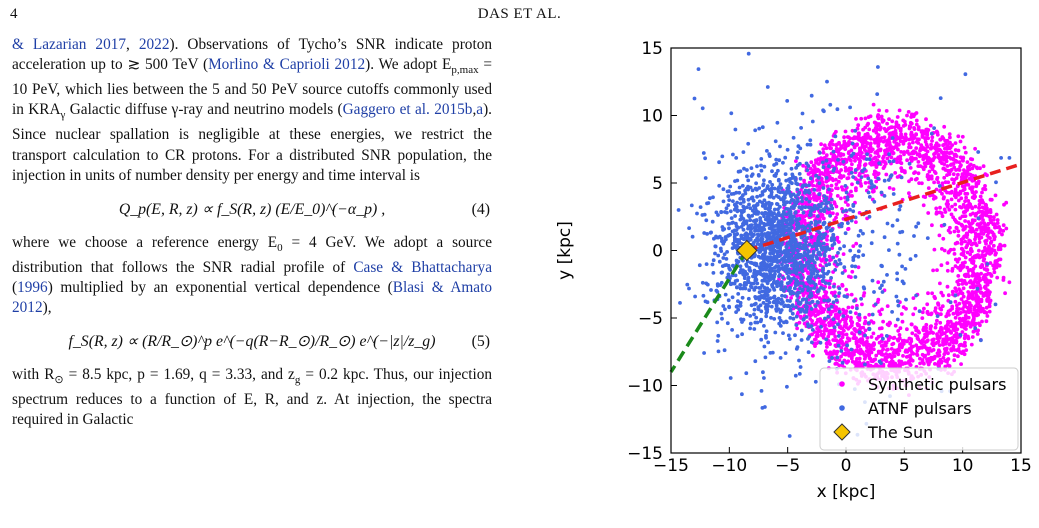 The image size is (1039, 528). Describe the element at coordinates (154, 44) in the screenshot. I see `citation-link: 2022` at that location.